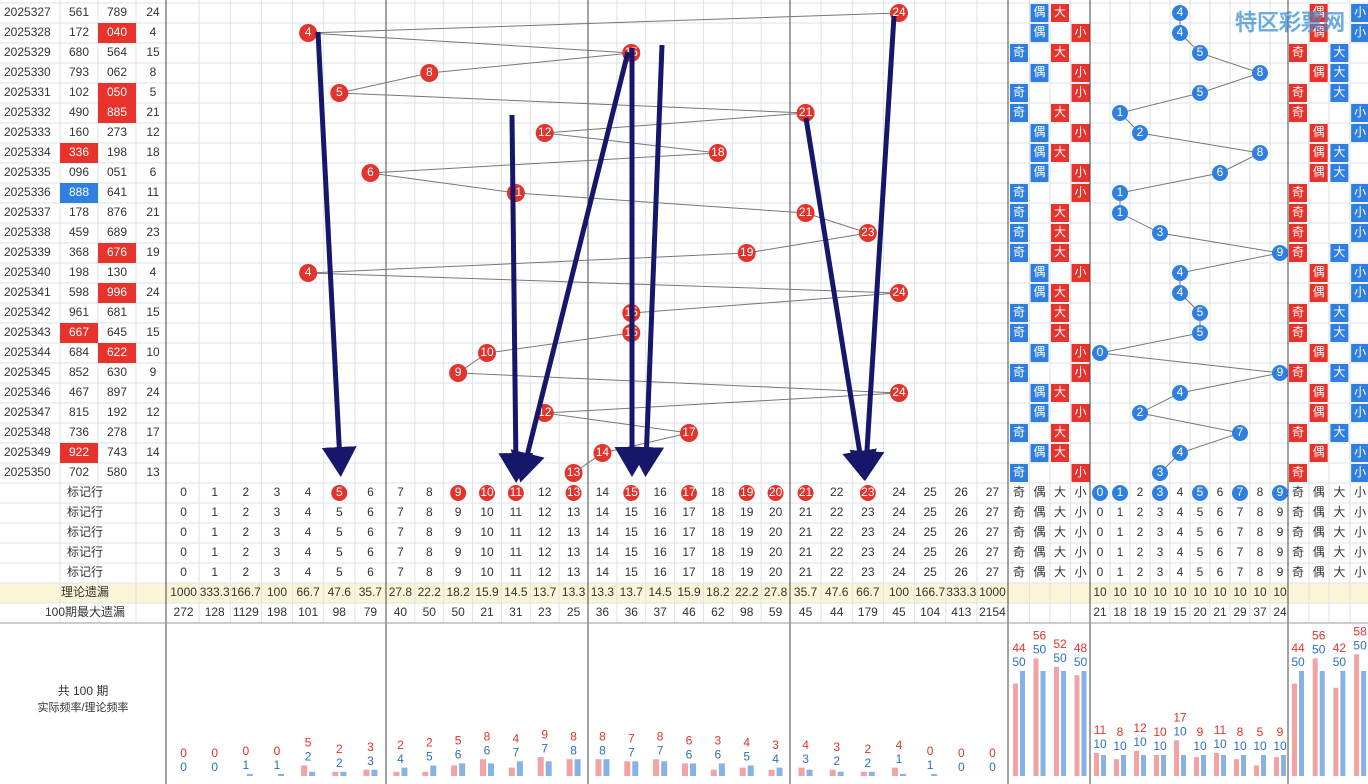 The height and width of the screenshot is (784, 1368). I want to click on max-value: 23, so click(545, 612).